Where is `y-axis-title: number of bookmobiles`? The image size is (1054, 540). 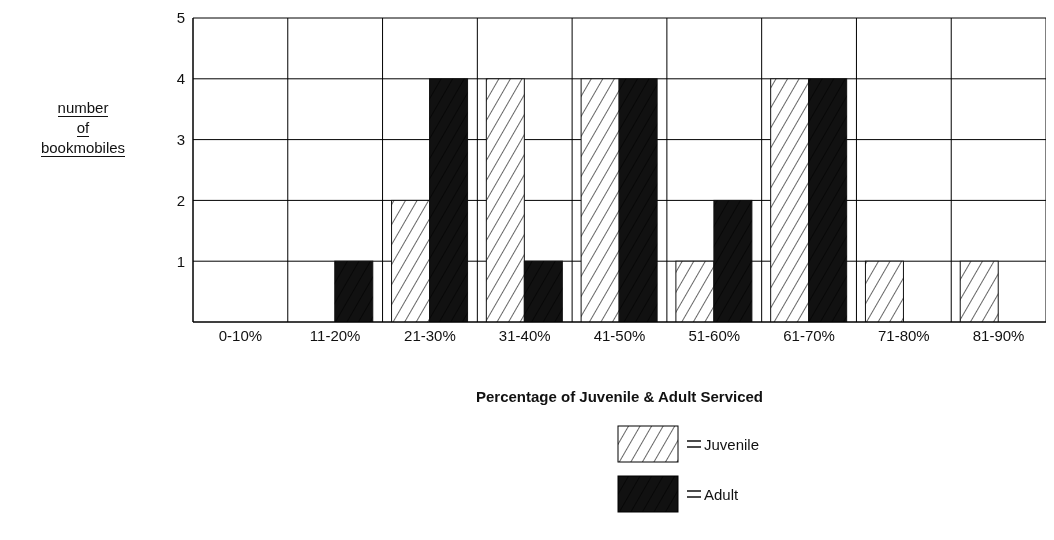 y-axis-title: number of bookmobiles is located at coordinates (83, 128).